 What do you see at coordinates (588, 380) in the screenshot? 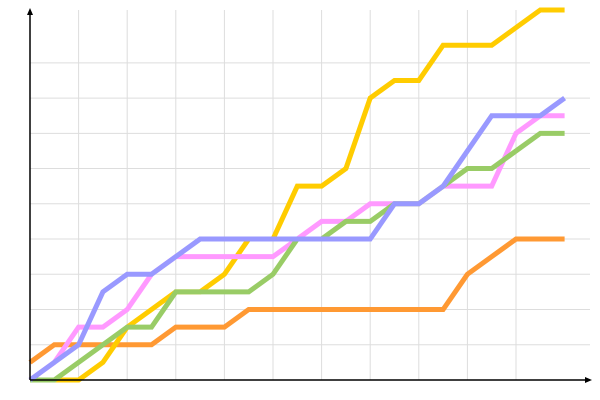
I see `x-axis-arrow-icon` at bounding box center [588, 380].